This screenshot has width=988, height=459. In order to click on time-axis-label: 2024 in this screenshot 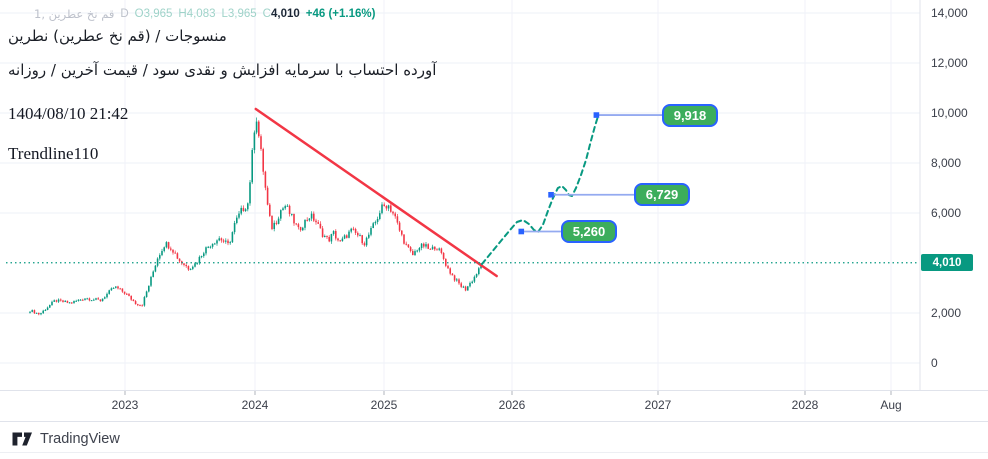, I will do `click(255, 405)`.